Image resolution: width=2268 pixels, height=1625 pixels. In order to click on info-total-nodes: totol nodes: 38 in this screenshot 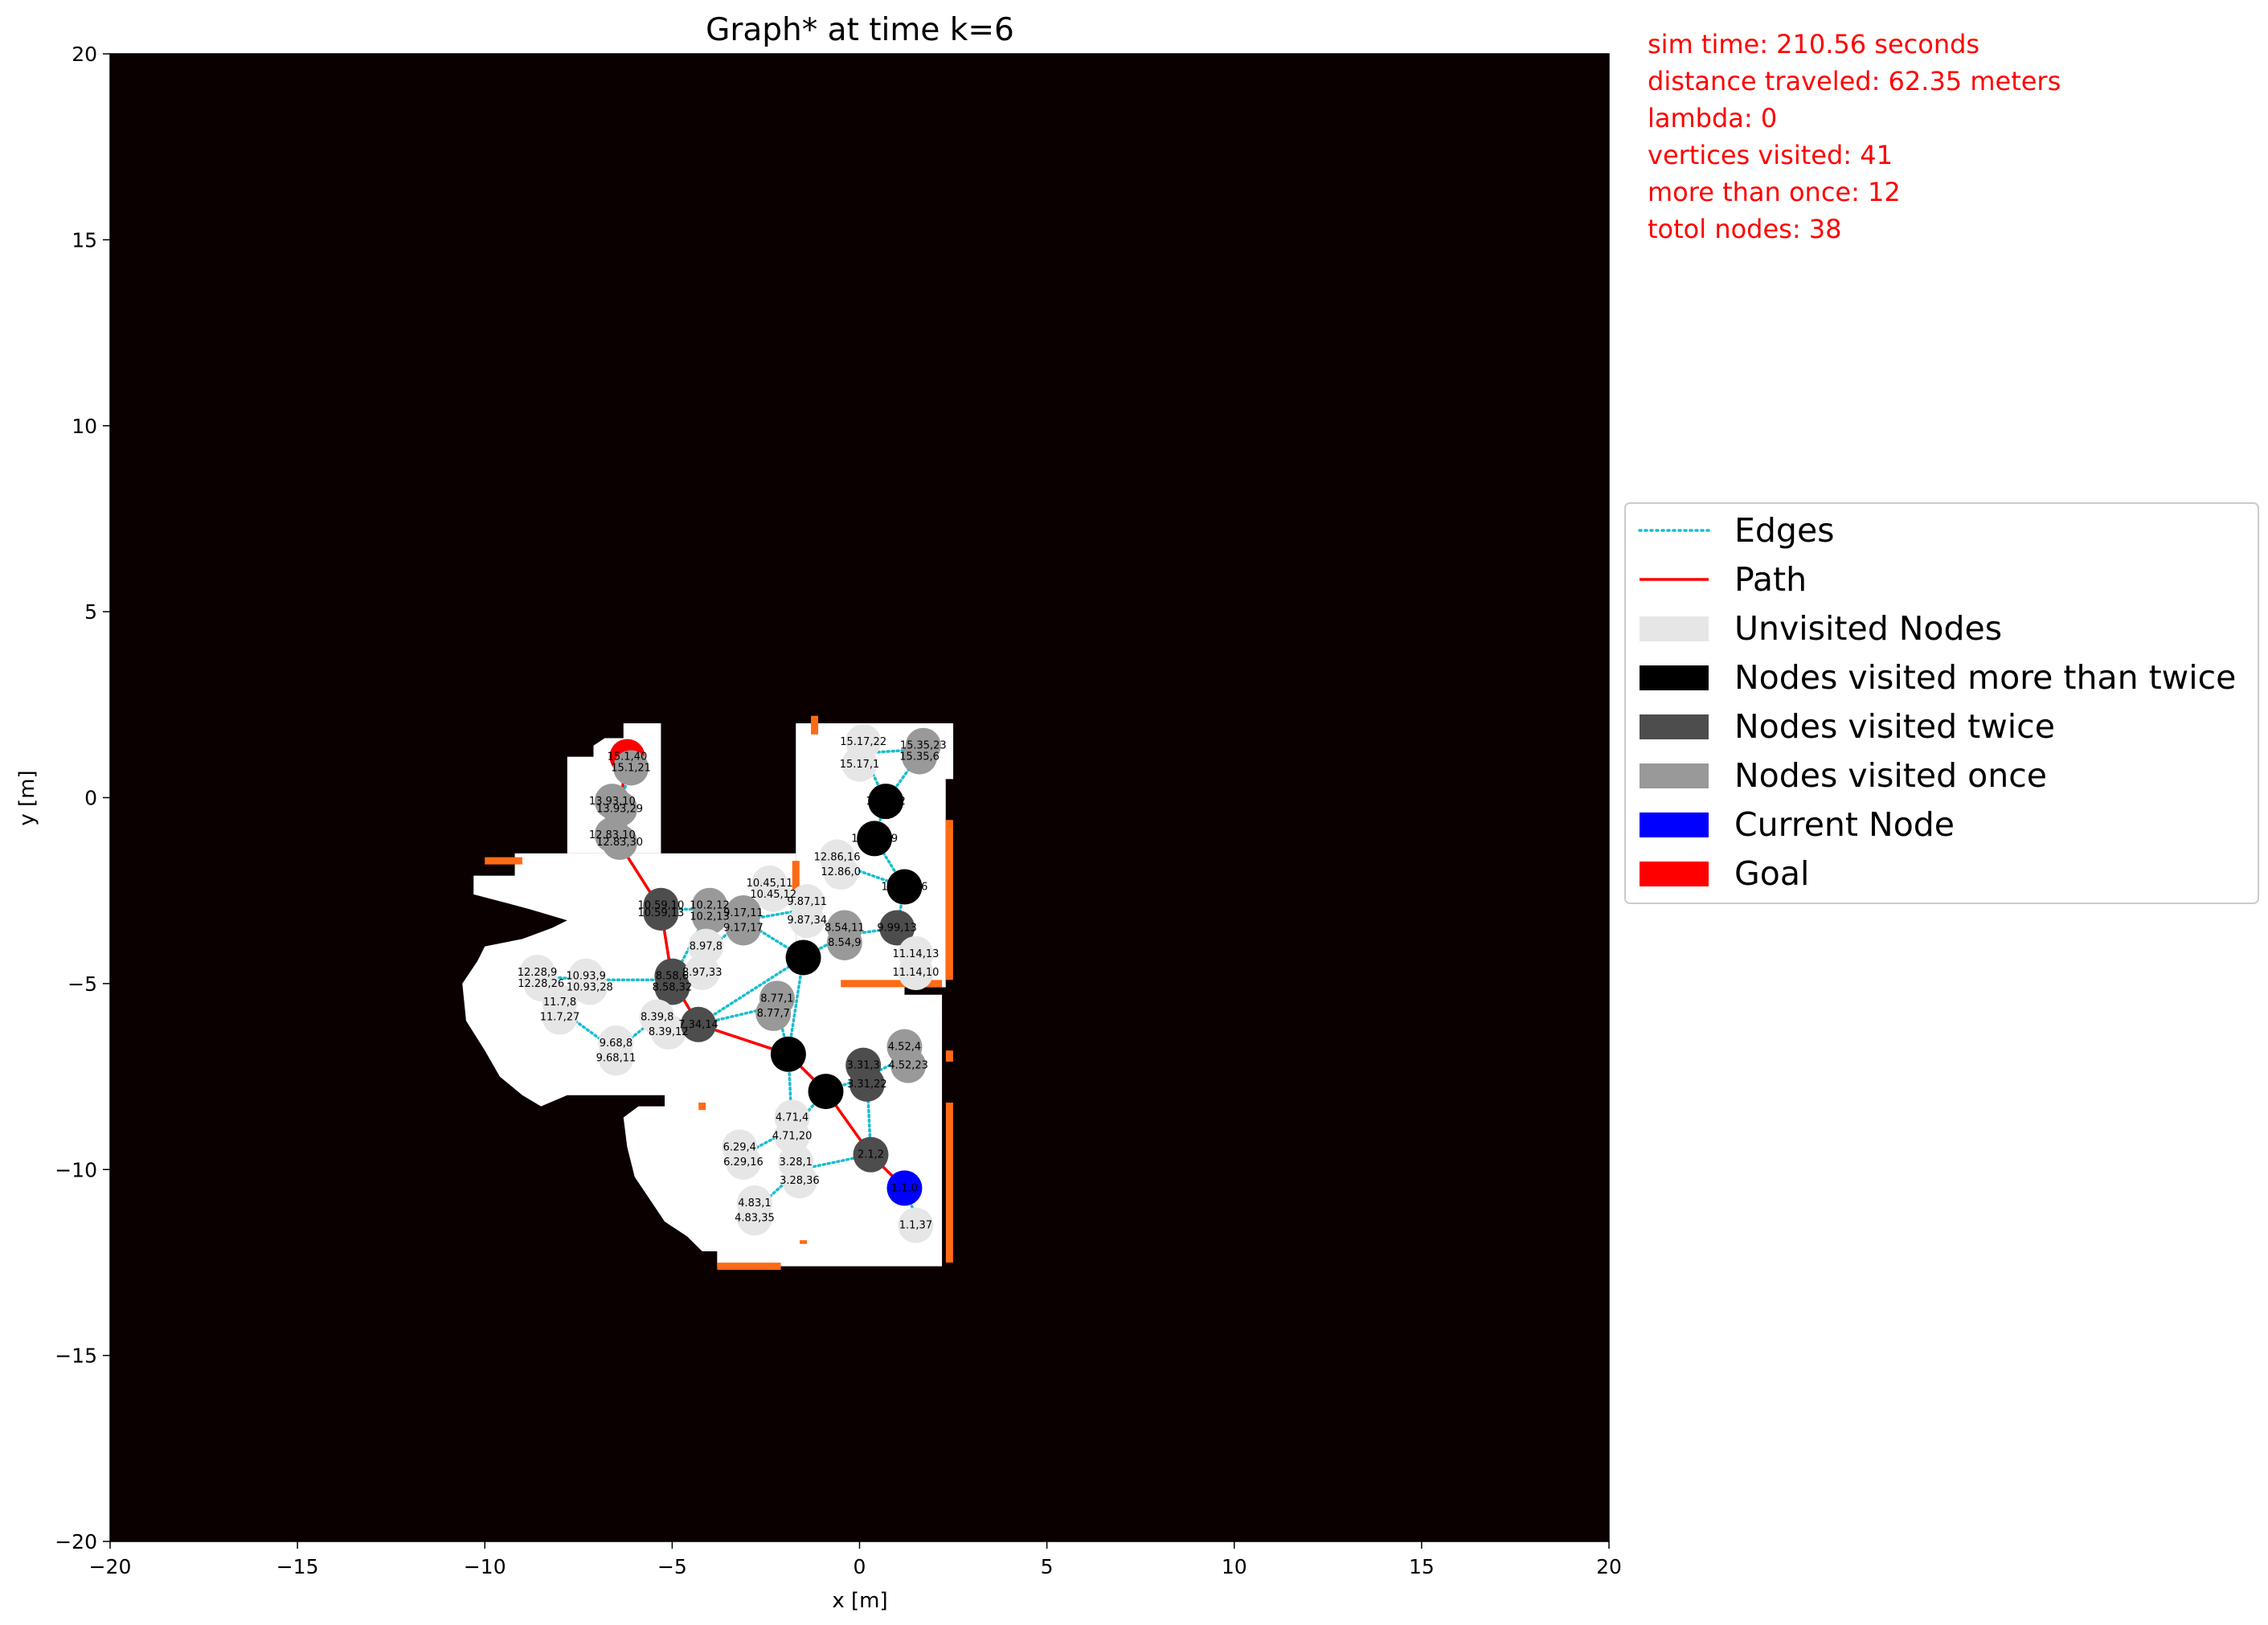, I will do `click(1745, 229)`.